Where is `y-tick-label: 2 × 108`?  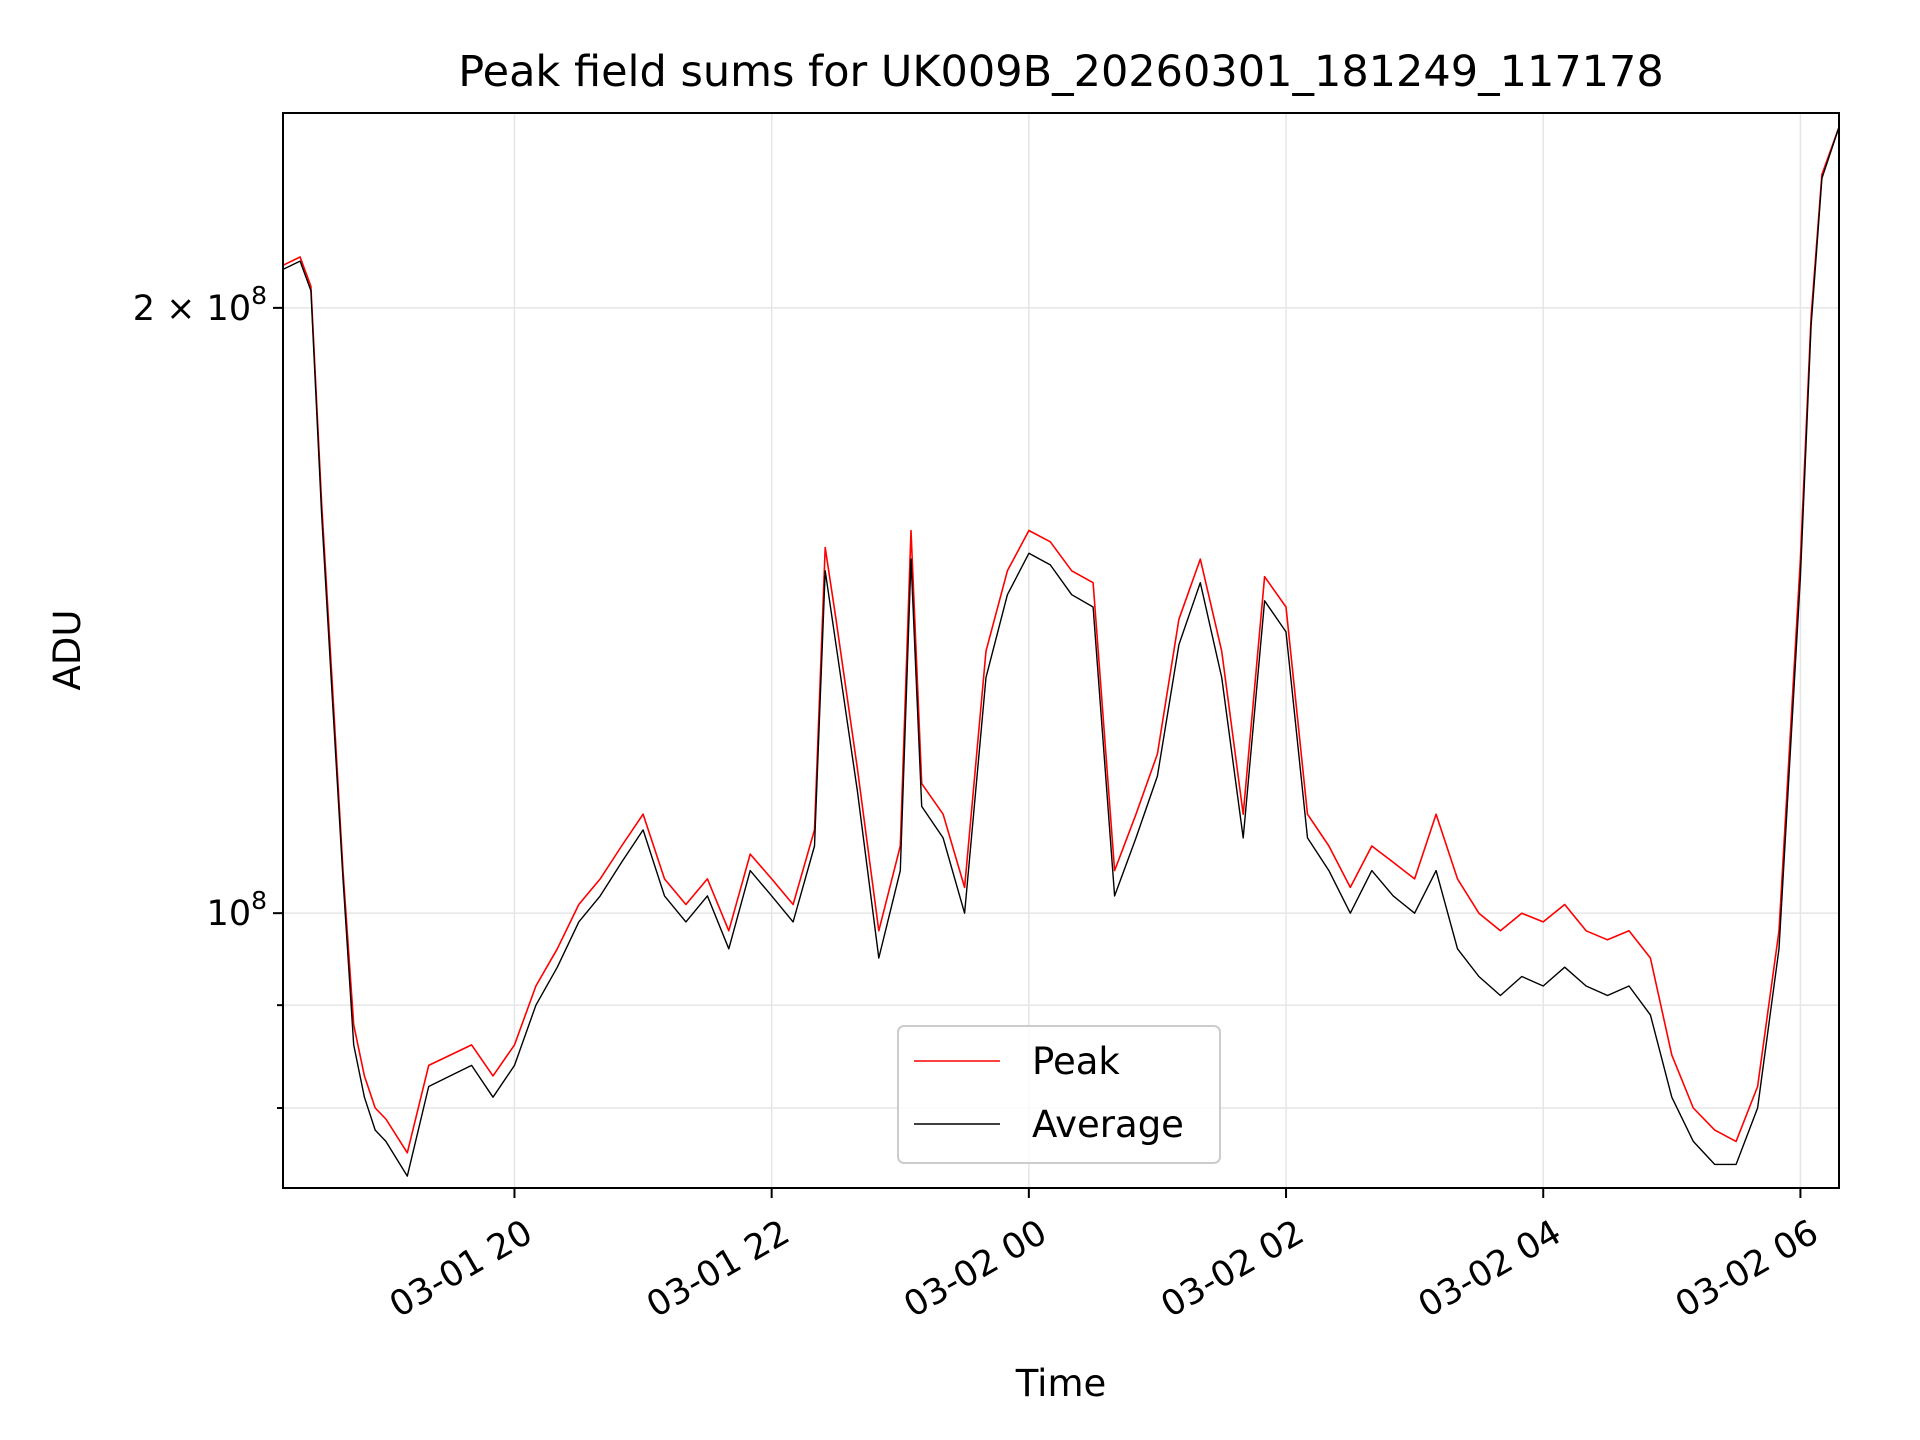
y-tick-label: 2 × 108 is located at coordinates (200, 305).